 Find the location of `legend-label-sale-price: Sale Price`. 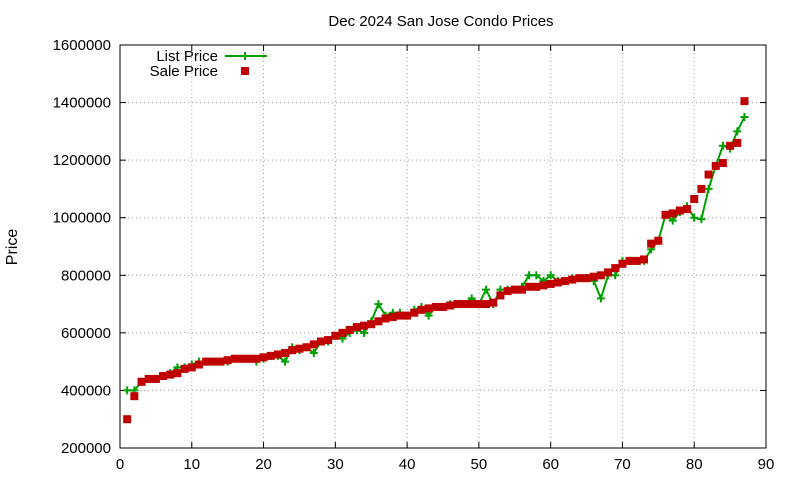

legend-label-sale-price: Sale Price is located at coordinates (184, 71).